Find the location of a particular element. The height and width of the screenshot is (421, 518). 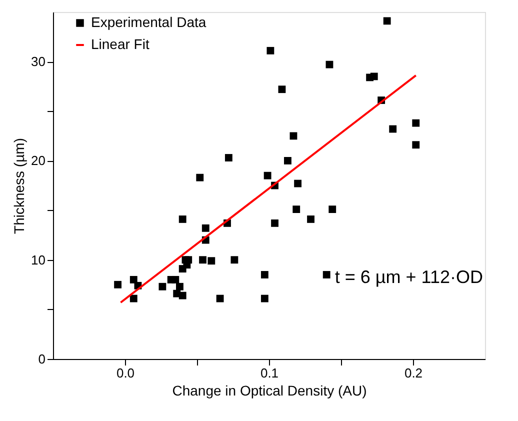

legend-label: Linear Fit is located at coordinates (120, 44).